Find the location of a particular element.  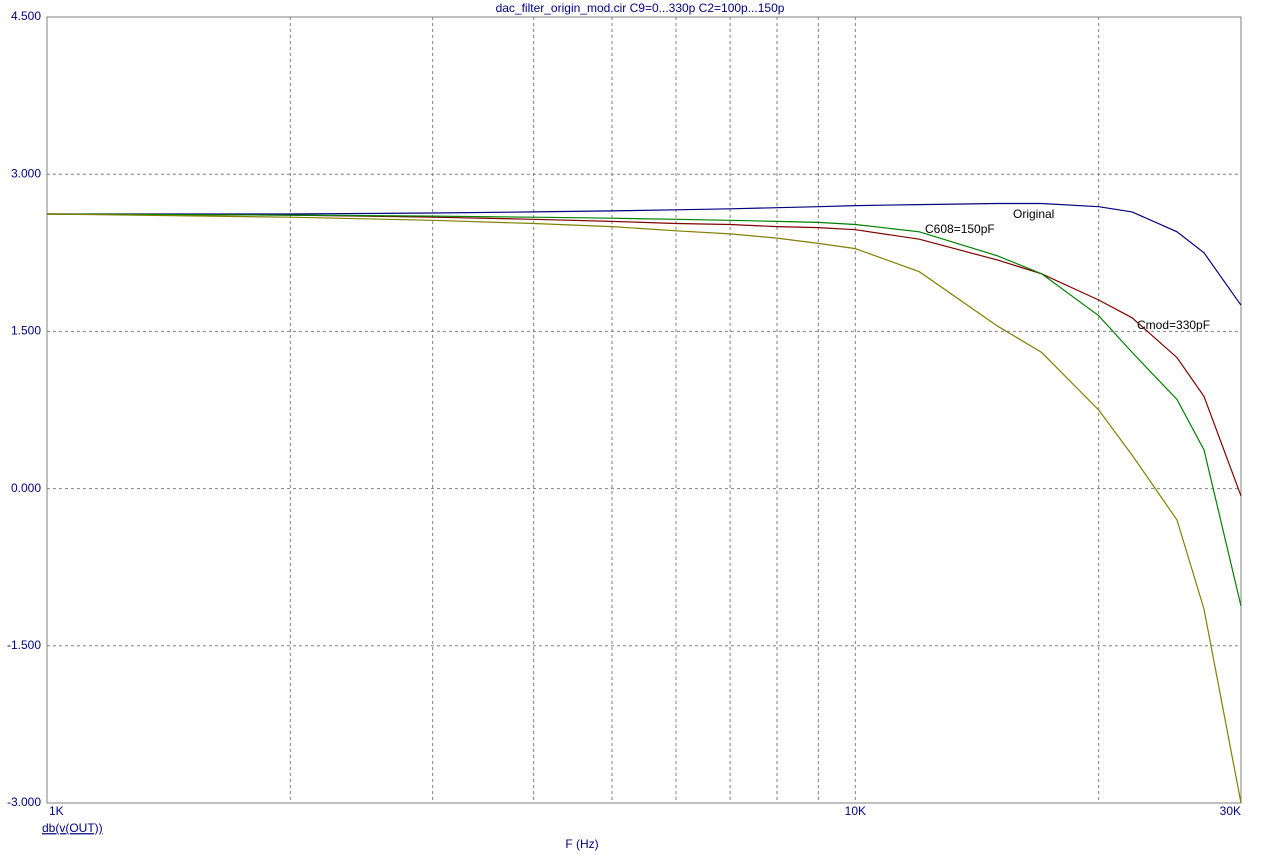

y-tick-label: 3.000 is located at coordinates (26, 173).